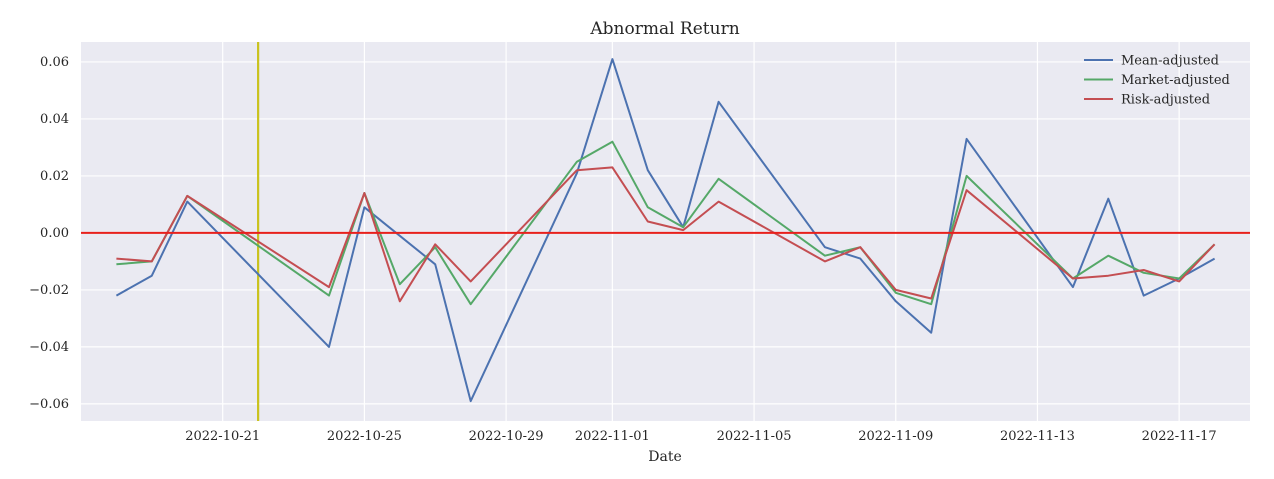 This screenshot has width=1274, height=479. What do you see at coordinates (49, 404) in the screenshot?
I see `y-tick-label: −0.06` at bounding box center [49, 404].